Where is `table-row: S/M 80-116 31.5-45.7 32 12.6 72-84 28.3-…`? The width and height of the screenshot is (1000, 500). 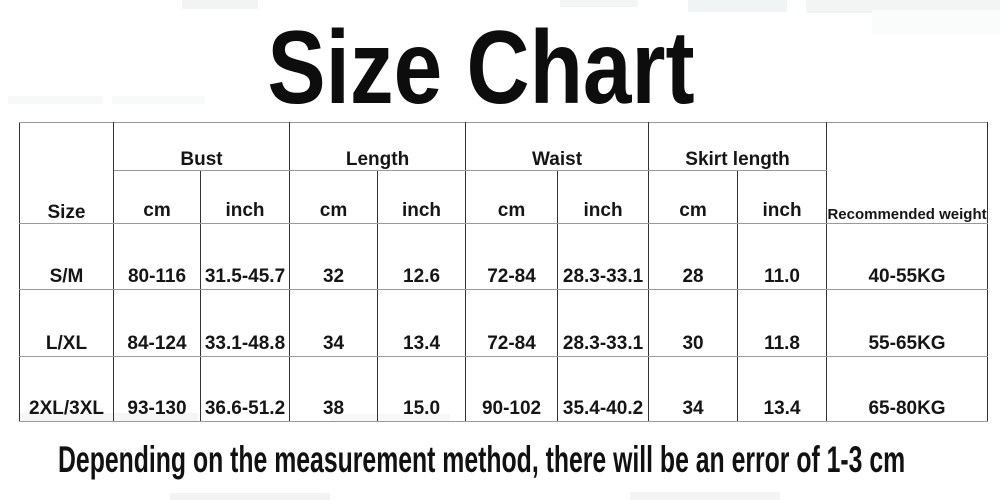 table-row: S/M 80-116 31.5-45.7 32 12.6 72-84 28.3-… is located at coordinates (504, 256).